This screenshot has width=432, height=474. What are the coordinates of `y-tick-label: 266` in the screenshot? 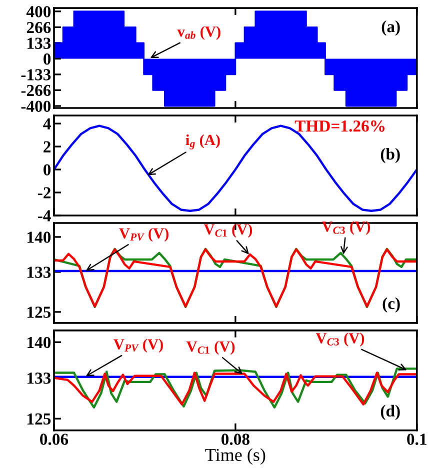 It's located at (38, 28).